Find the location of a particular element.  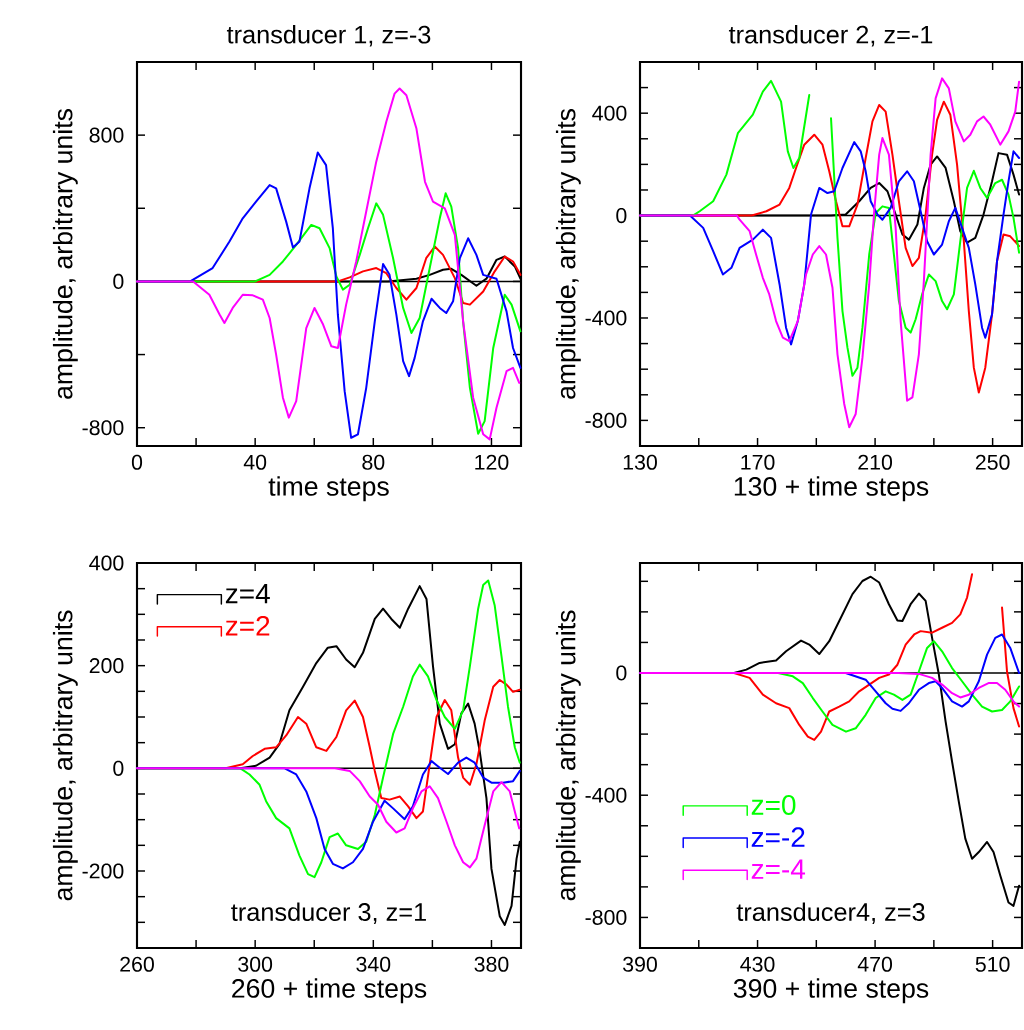

x-tick-label: 380 is located at coordinates (491, 964).